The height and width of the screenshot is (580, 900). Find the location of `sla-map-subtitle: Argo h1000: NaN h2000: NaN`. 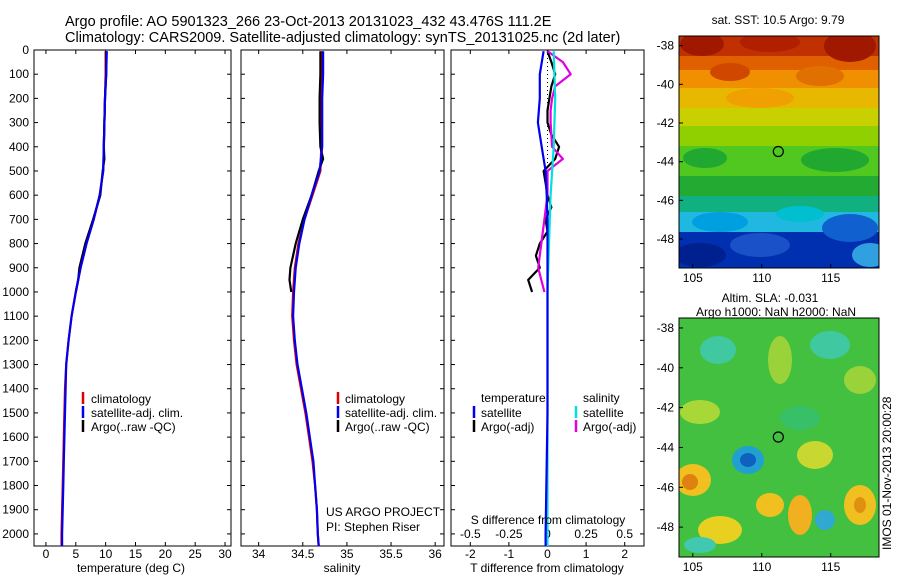

sla-map-subtitle: Argo h1000: NaN h2000: NaN is located at coordinates (776, 312).